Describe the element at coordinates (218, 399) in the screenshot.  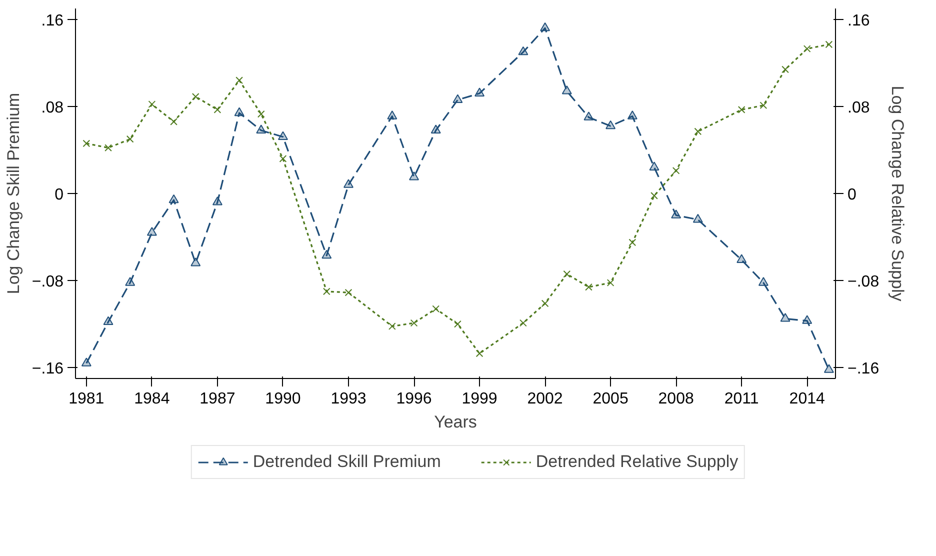
I see `x-tick-label: 1987` at that location.